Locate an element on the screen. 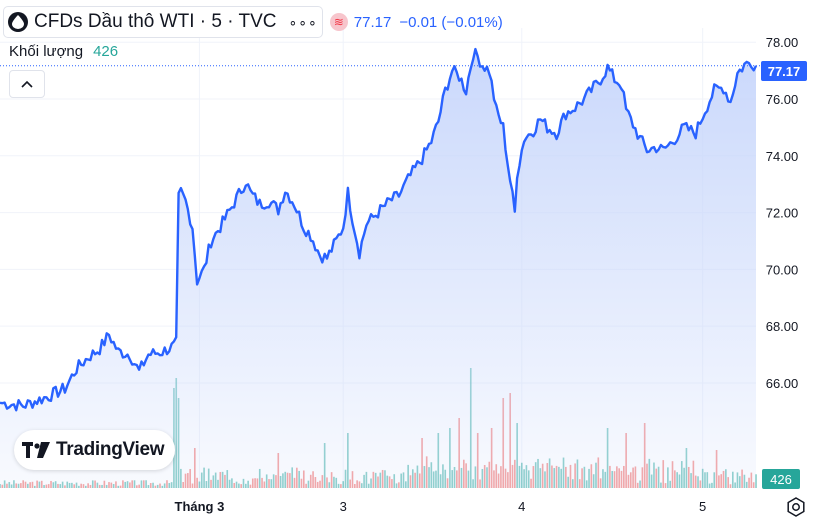  y-tick-label: 72.00 is located at coordinates (782, 213).